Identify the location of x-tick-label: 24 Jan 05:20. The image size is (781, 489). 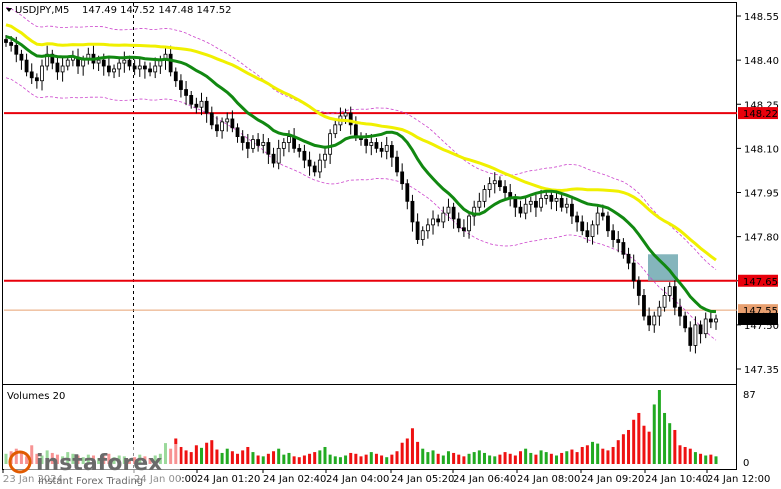
(422, 479).